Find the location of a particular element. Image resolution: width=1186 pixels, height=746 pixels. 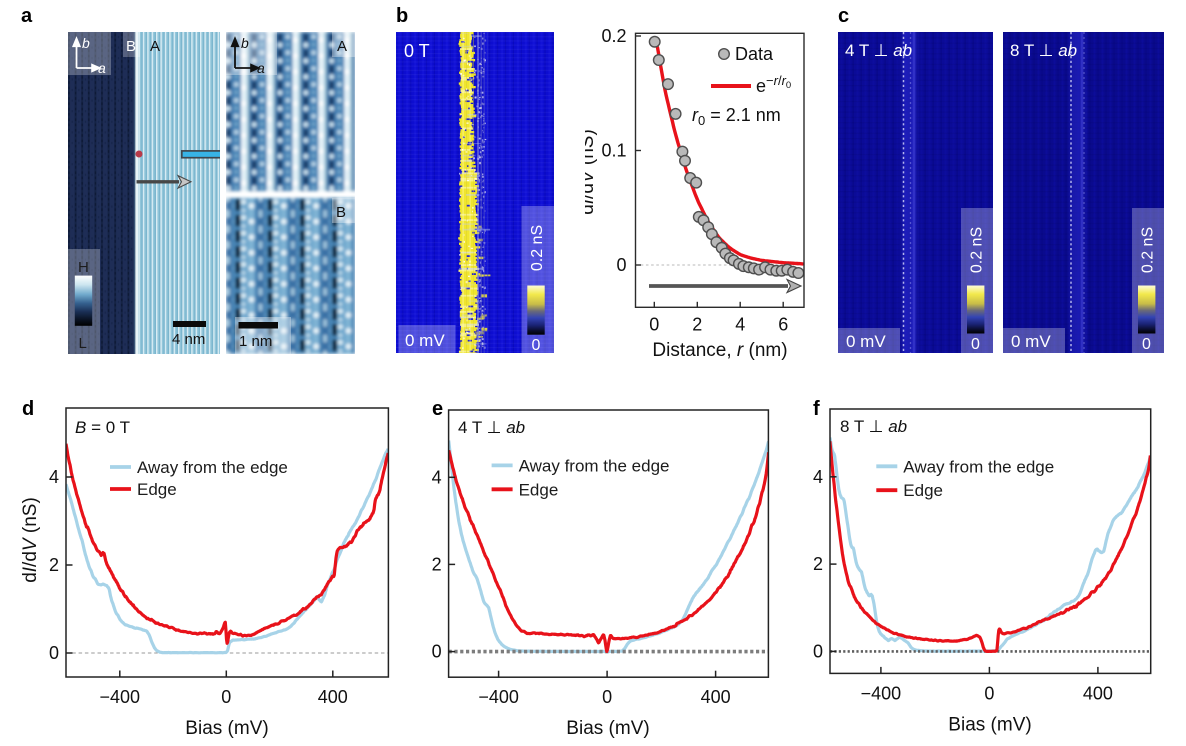

svg-text: 4 nm is located at coordinates (188, 339).